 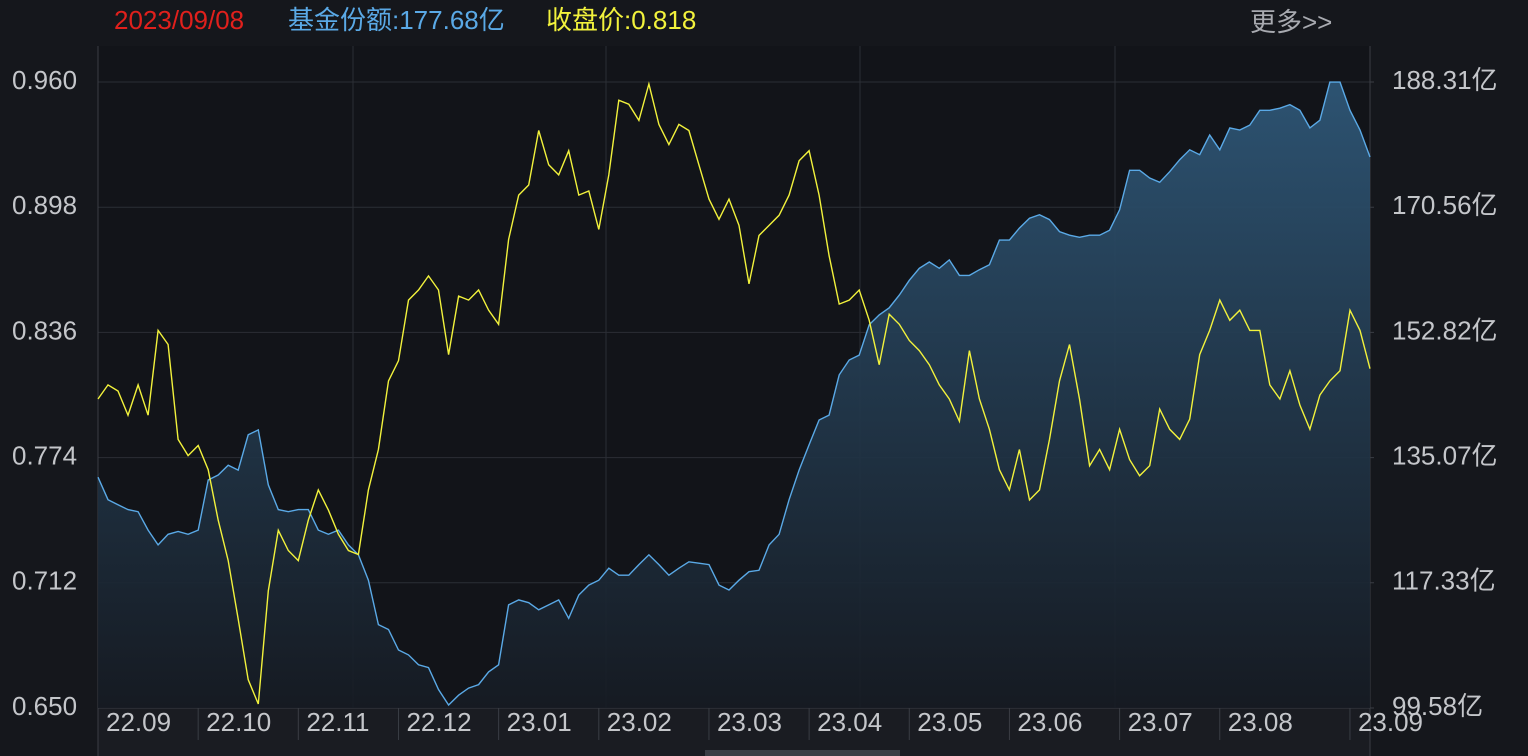 I want to click on x-tick-label: 23.03, so click(x=749, y=722).